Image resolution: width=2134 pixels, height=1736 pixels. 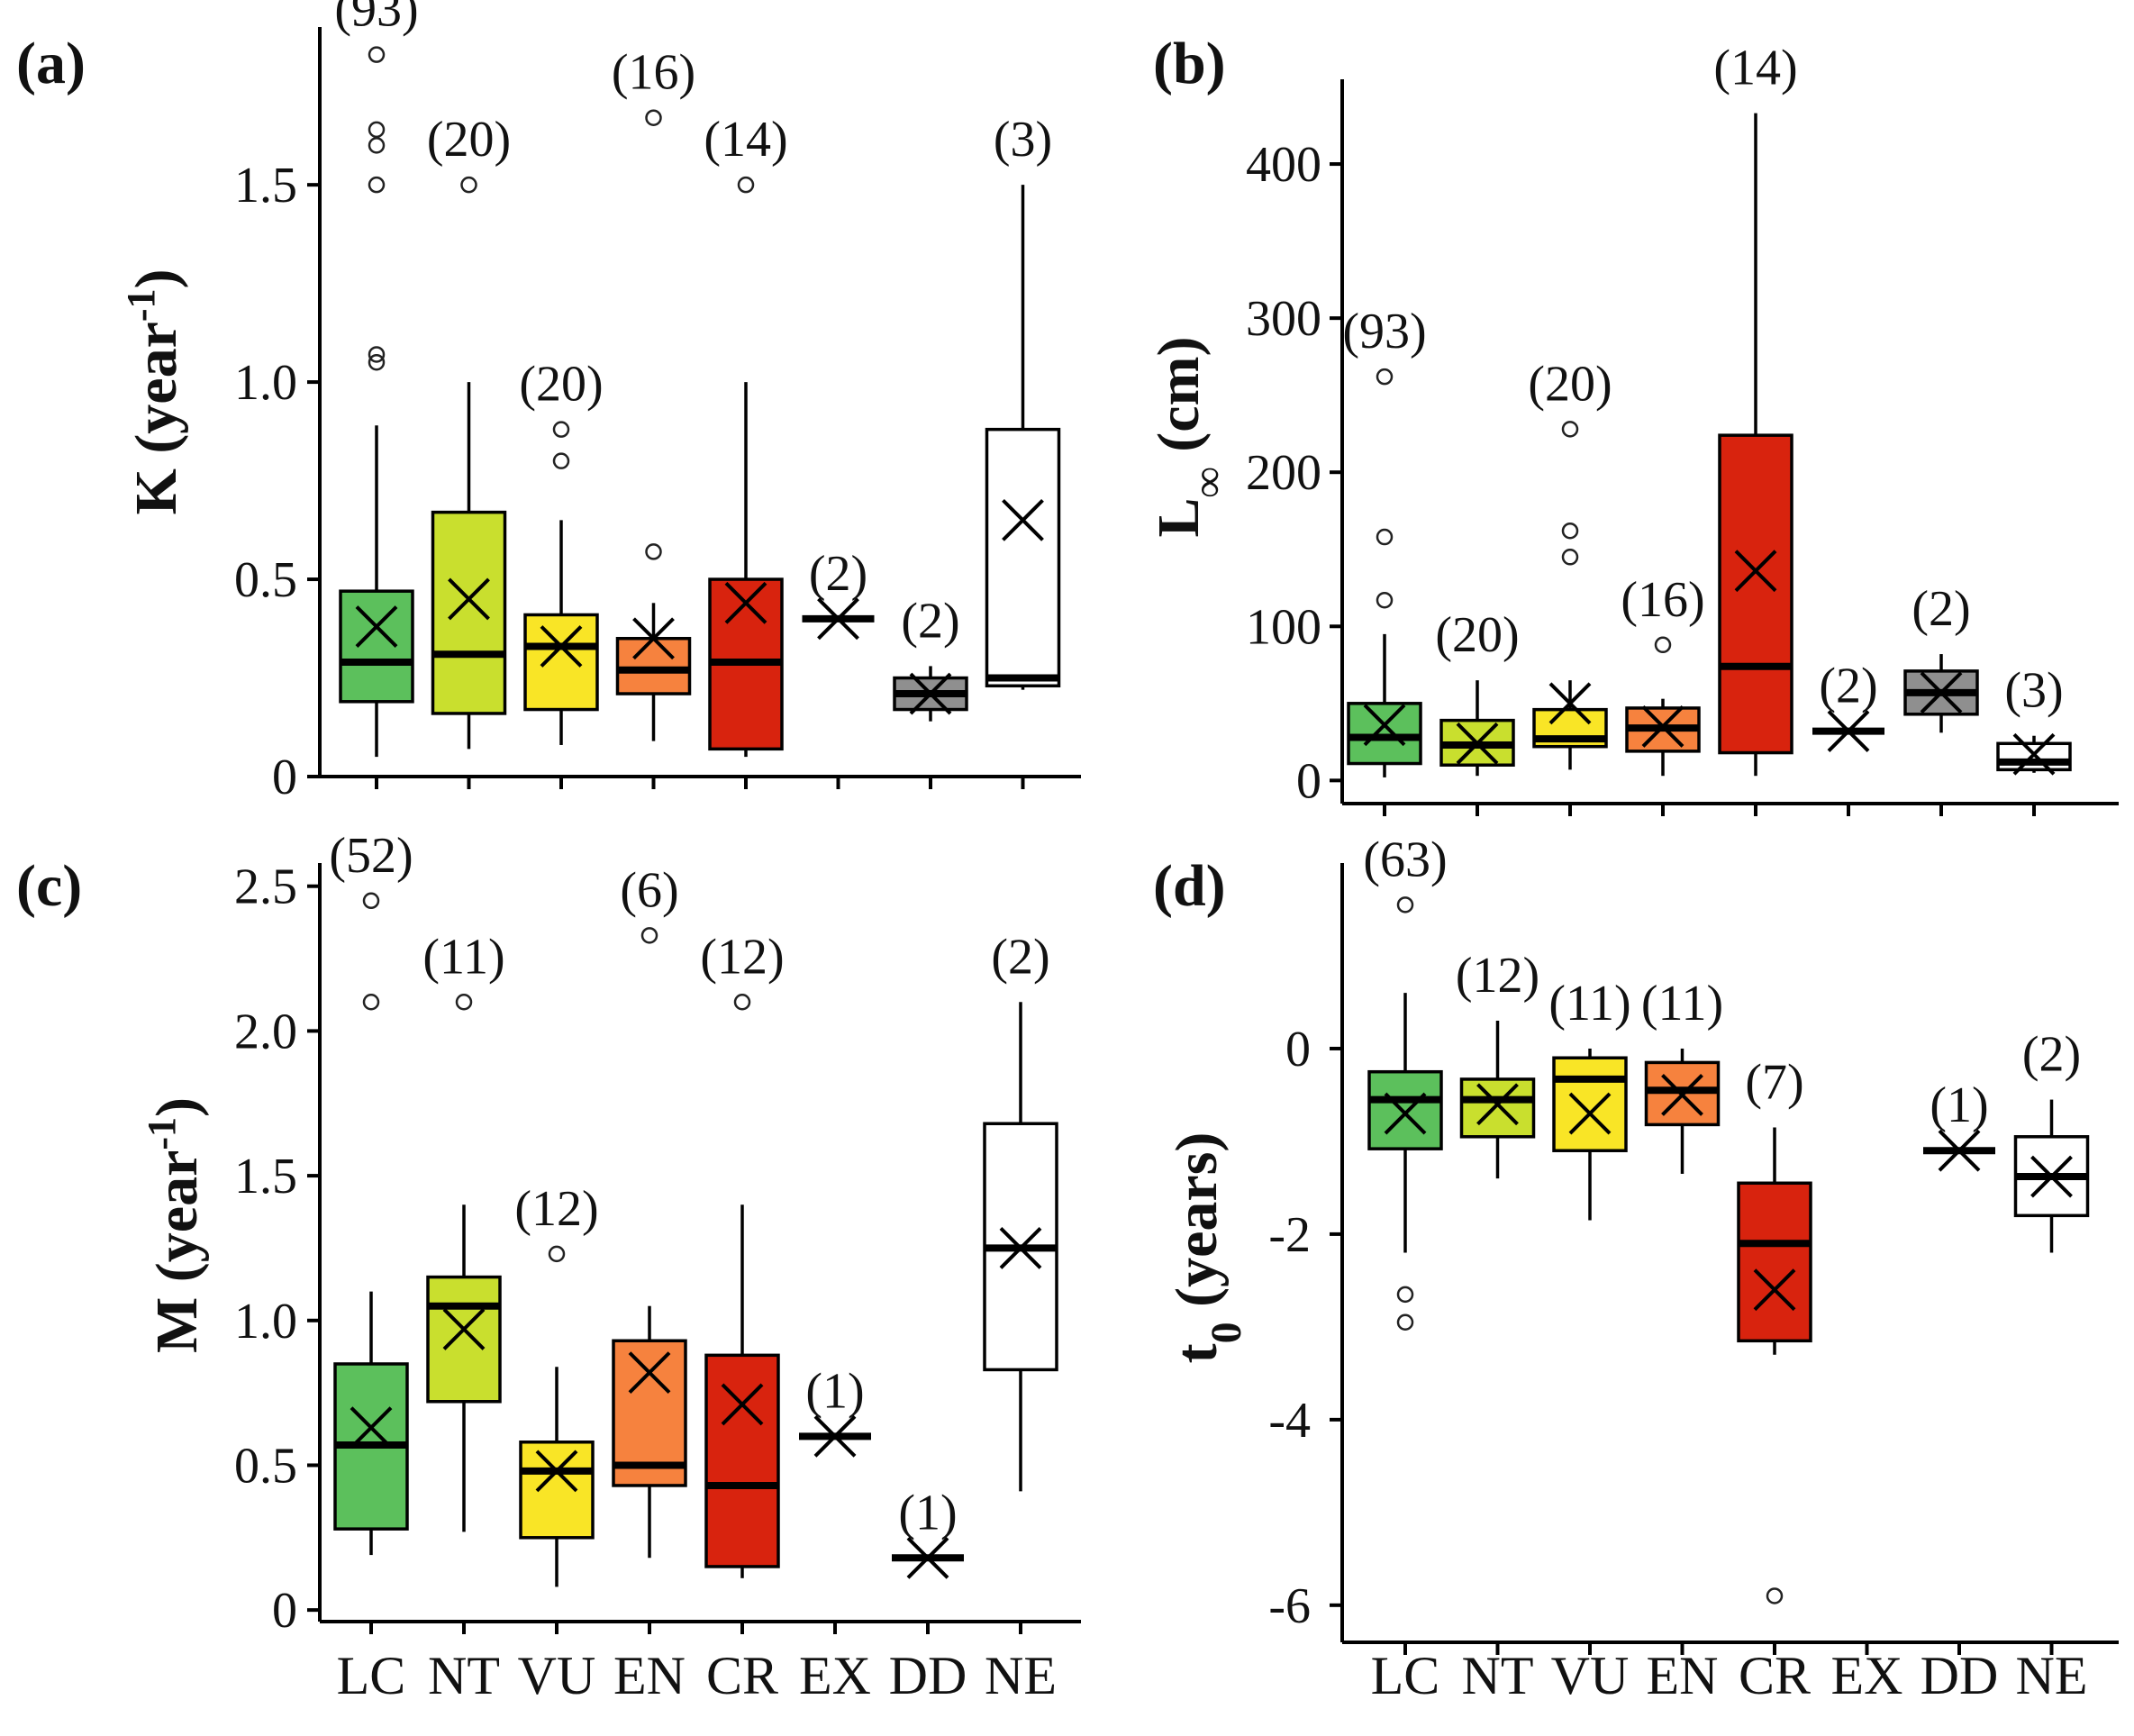 I want to click on y-tick-label: 400, so click(x=1283, y=165).